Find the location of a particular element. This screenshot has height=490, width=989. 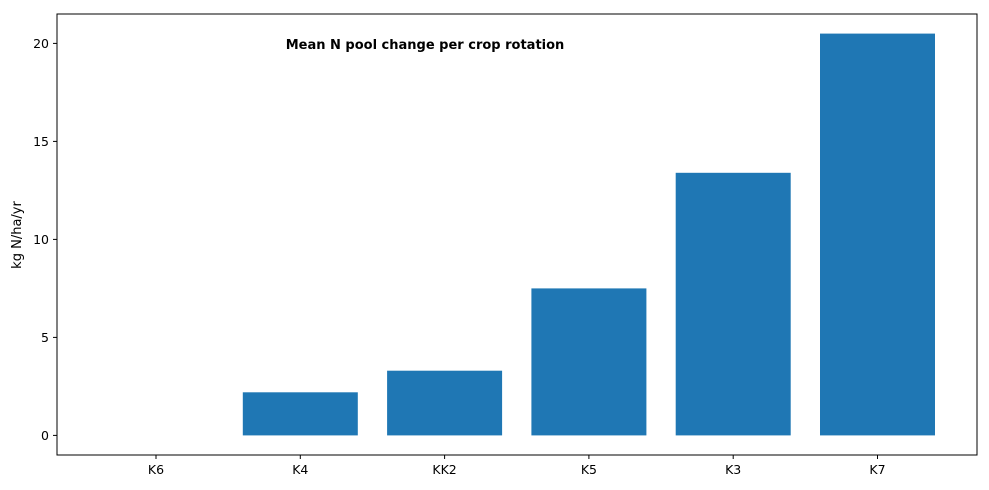

x-tick-label: K4 is located at coordinates (300, 469).